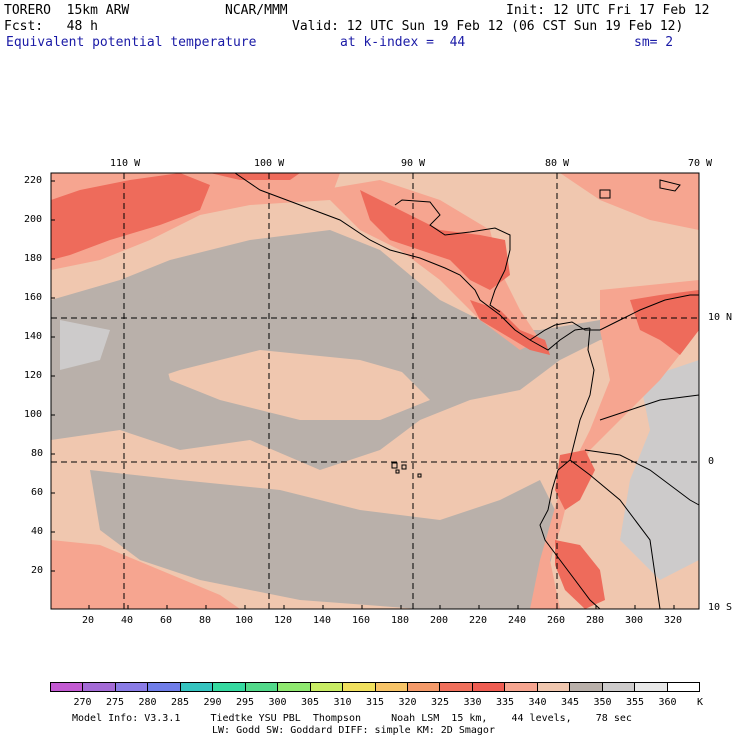  I want to click on lon-label-70w: 70 W, so click(700, 163).